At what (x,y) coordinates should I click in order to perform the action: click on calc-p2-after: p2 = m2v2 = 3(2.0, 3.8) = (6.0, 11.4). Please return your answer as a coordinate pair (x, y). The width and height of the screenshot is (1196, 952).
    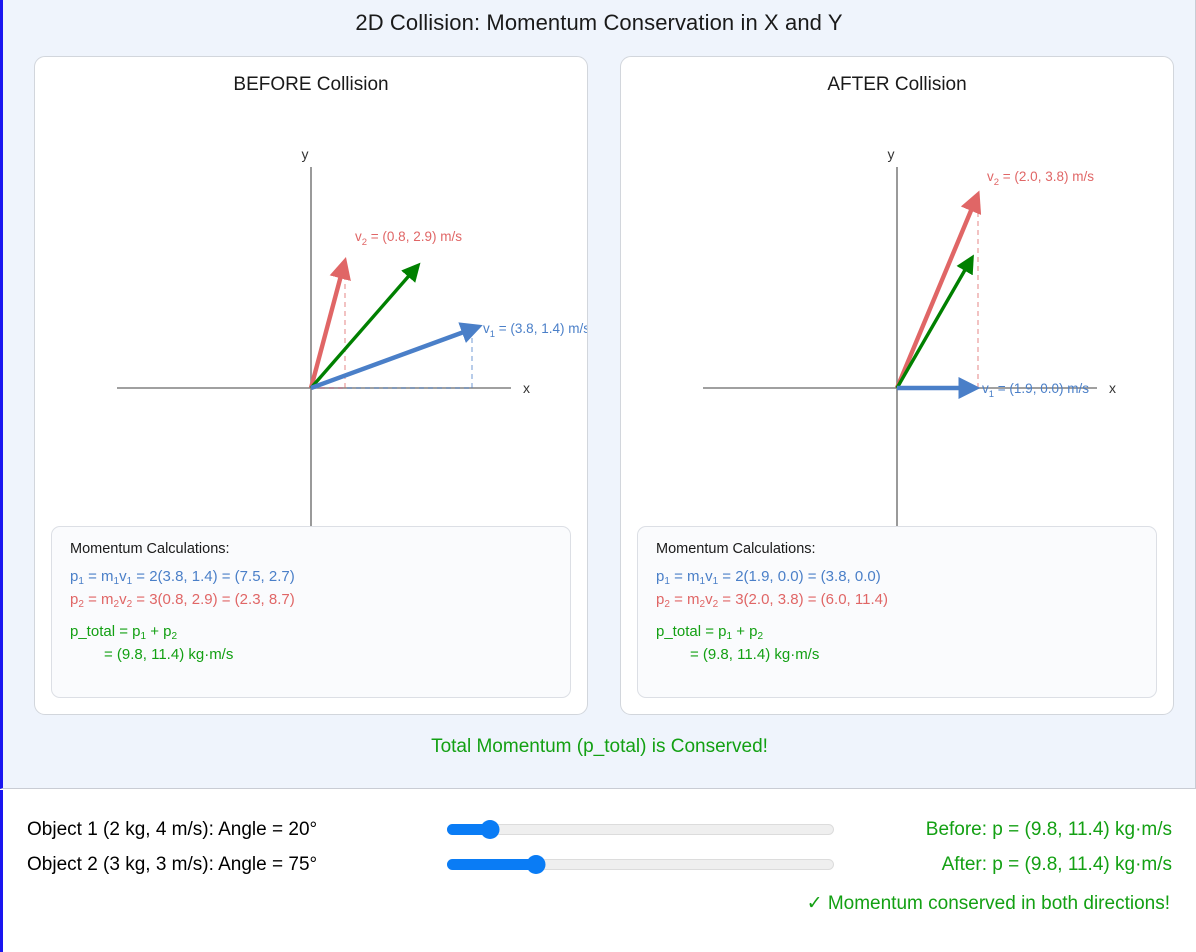
    Looking at the image, I should click on (772, 600).